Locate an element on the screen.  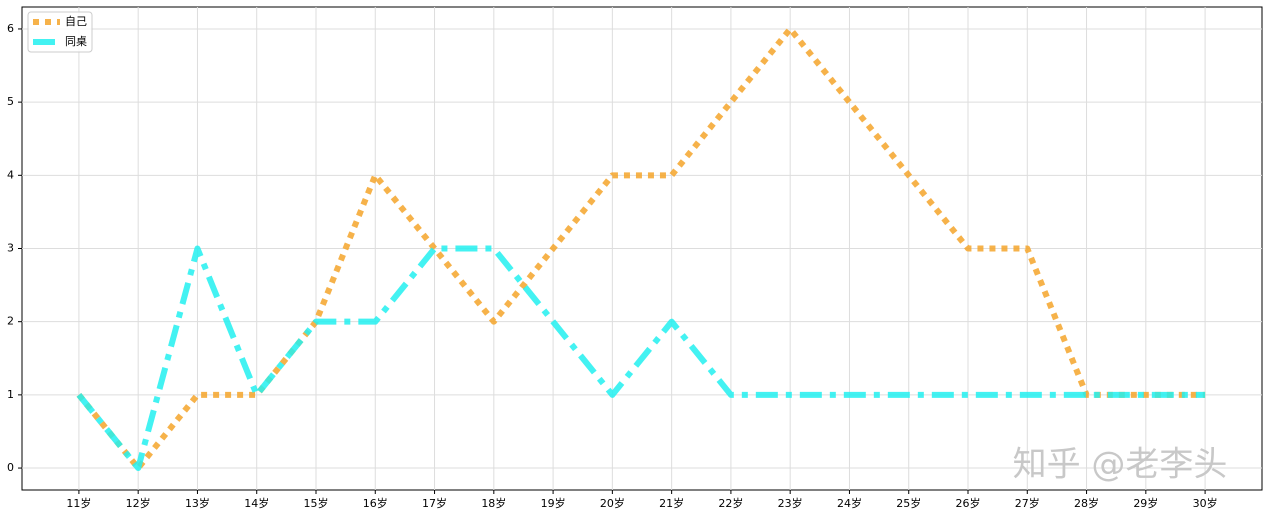
x-tick-label: 14岁 is located at coordinates (256, 503).